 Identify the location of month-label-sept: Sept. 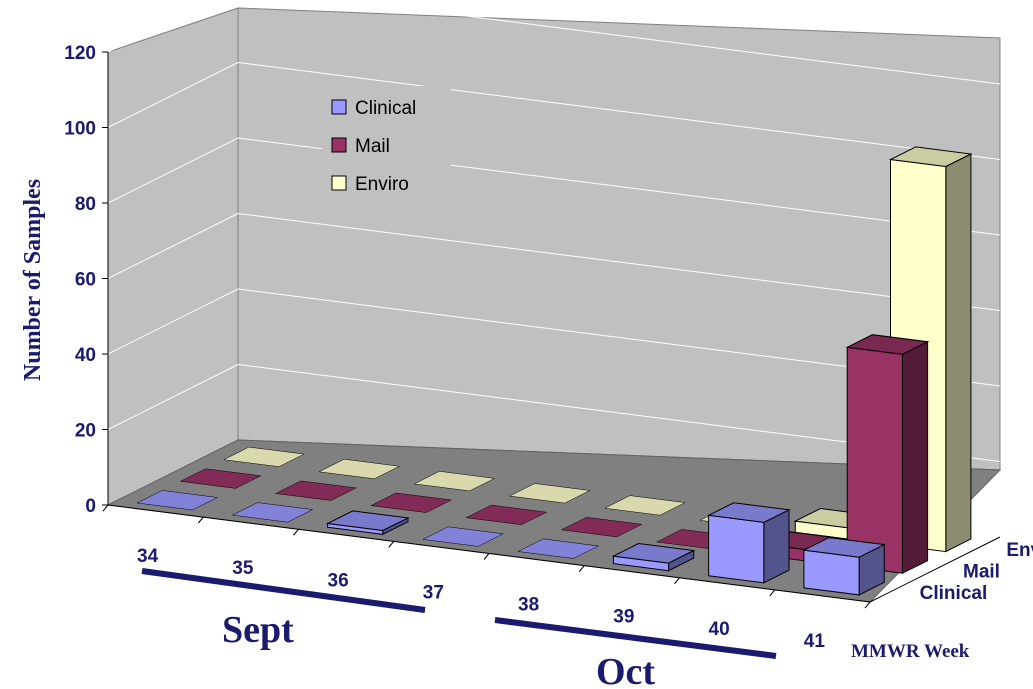
(258, 630).